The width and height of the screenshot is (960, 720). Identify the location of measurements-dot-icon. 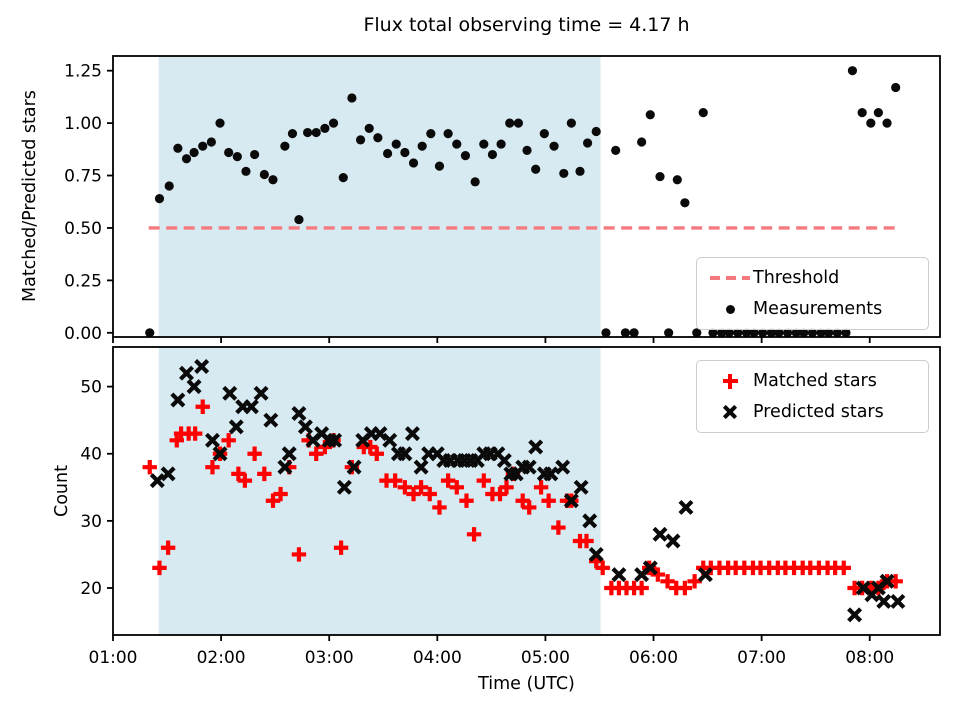
(730, 309).